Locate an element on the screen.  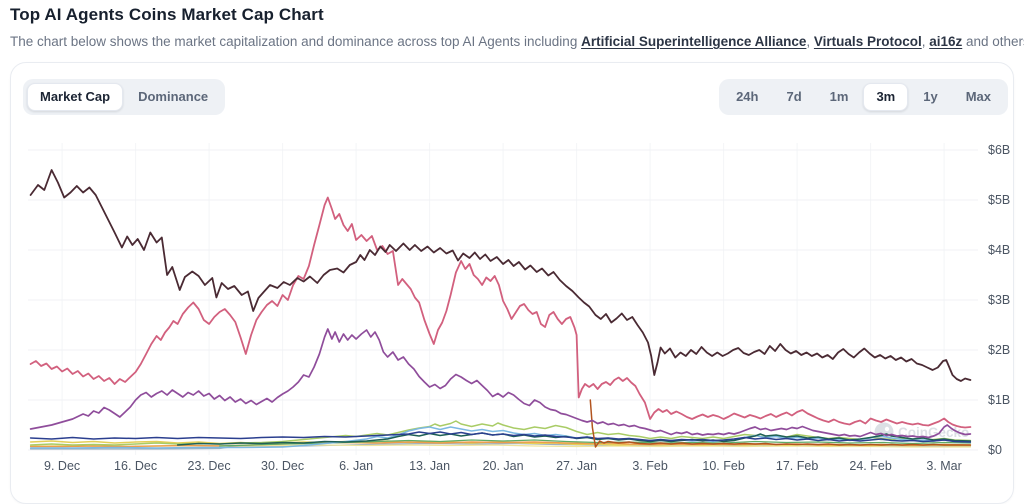
range-1y: 1y is located at coordinates (930, 97).